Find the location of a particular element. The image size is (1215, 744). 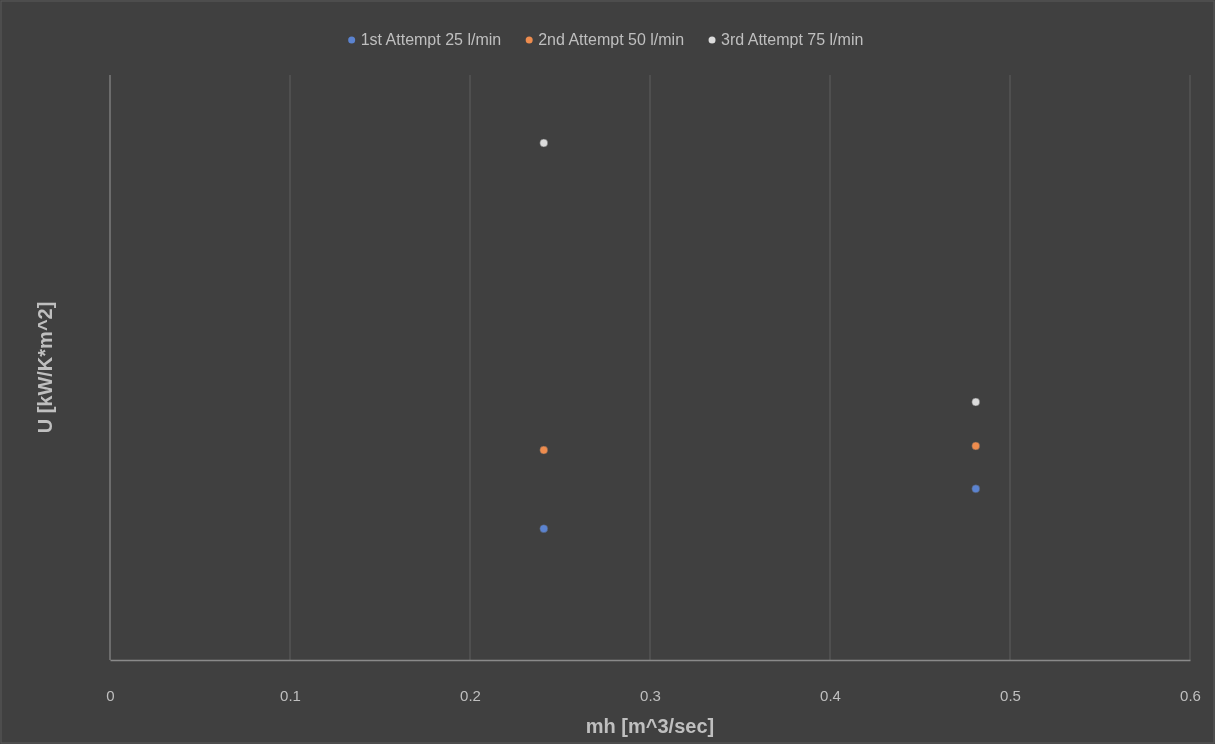

x-tick-label: 0.6 is located at coordinates (1190, 695).